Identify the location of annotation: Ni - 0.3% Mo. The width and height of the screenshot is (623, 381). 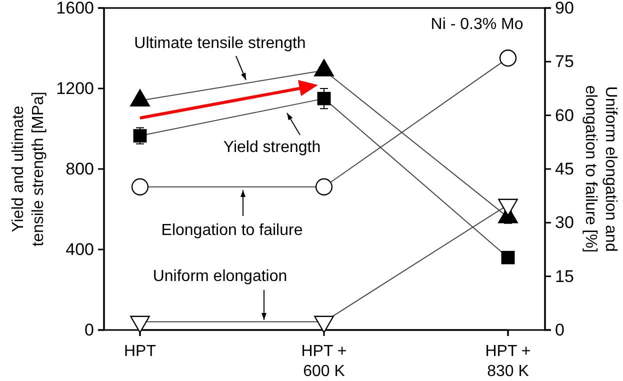
(477, 24).